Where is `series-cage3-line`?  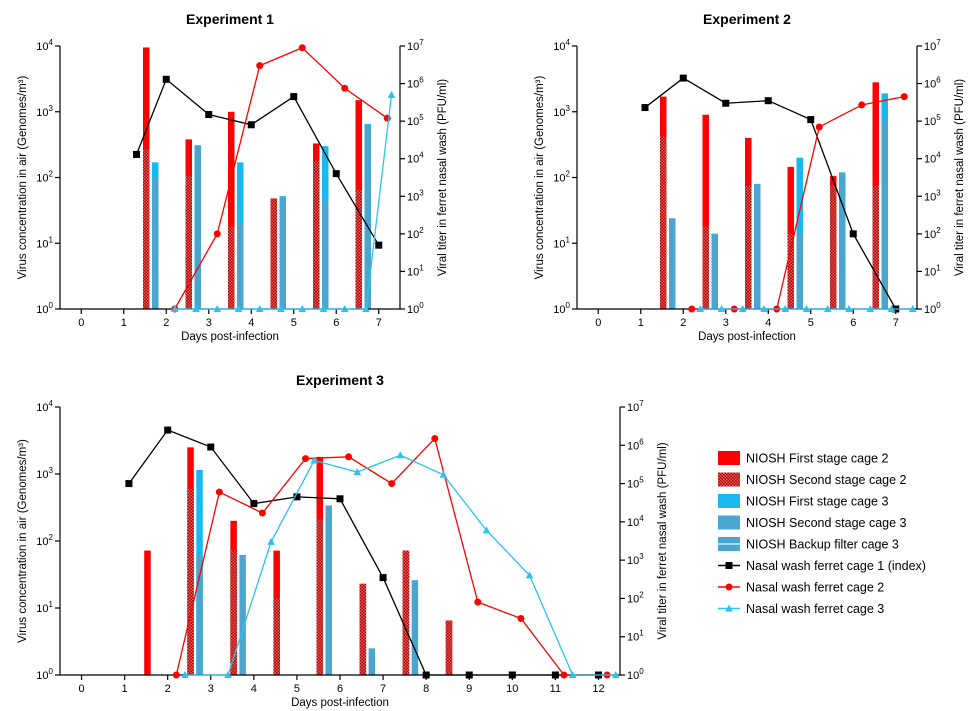 series-cage3-line is located at coordinates (400, 565).